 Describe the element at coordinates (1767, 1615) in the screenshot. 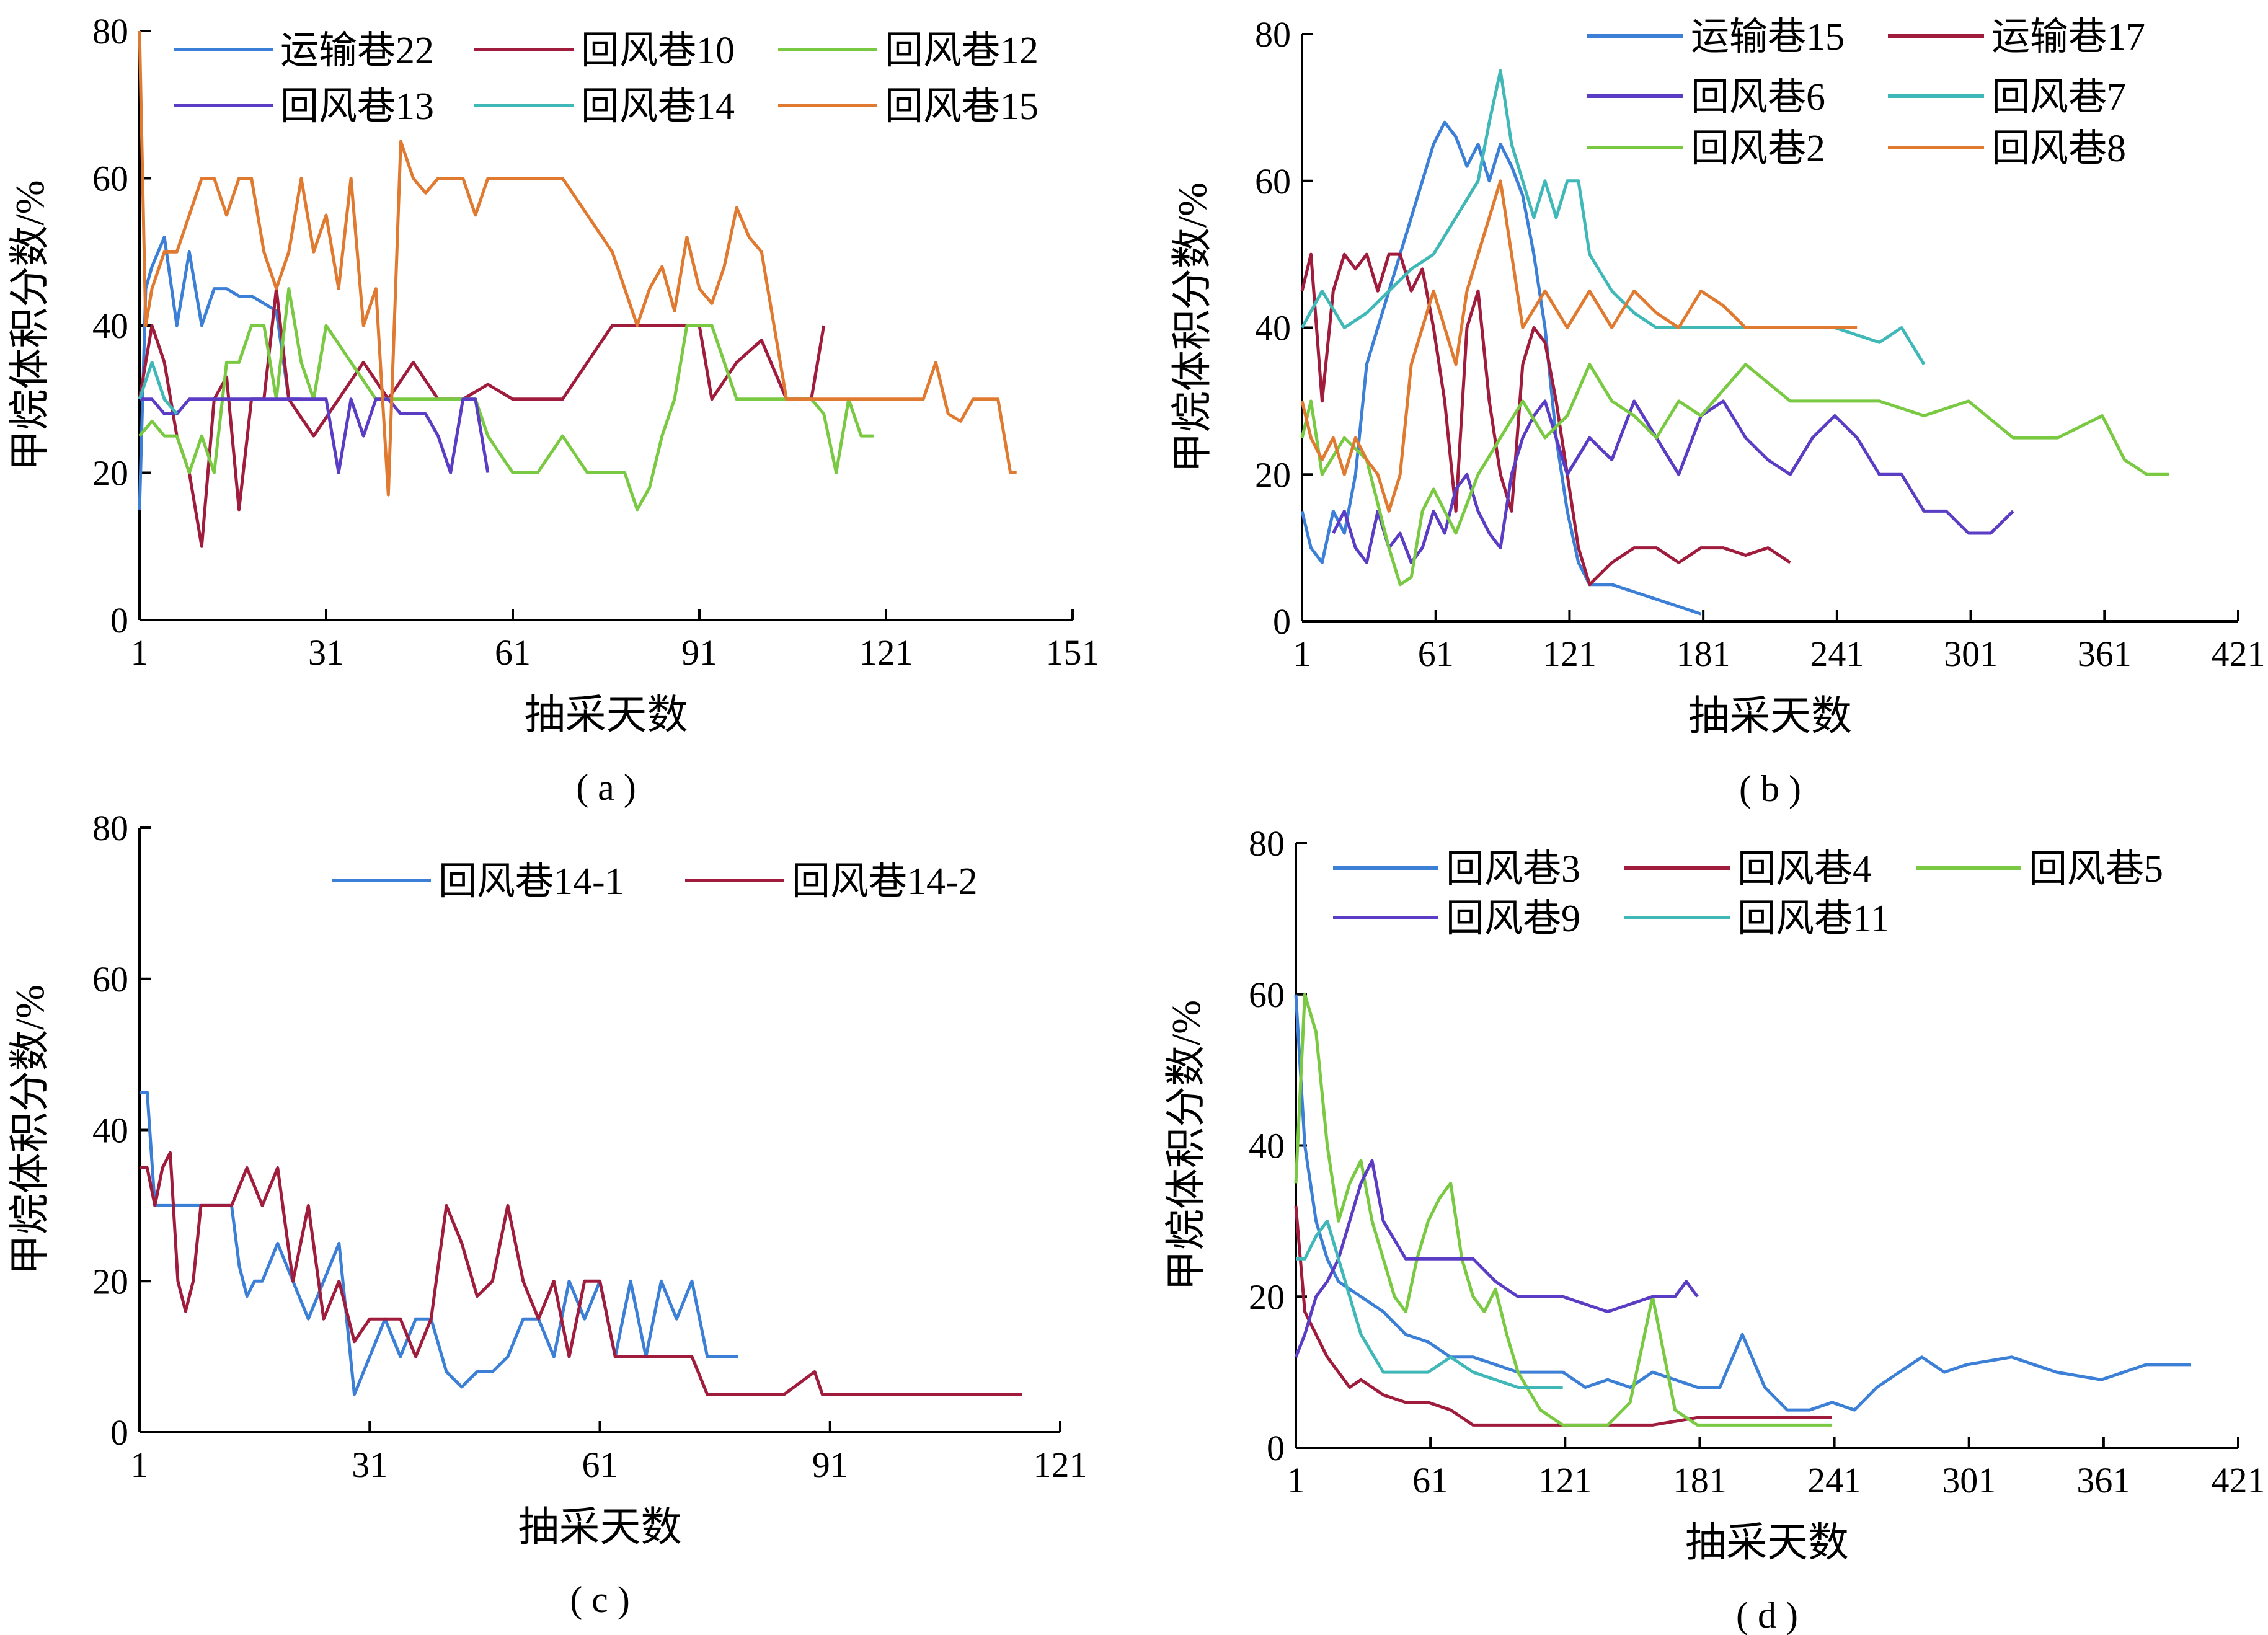

I see `panel-caption: ( d )` at that location.